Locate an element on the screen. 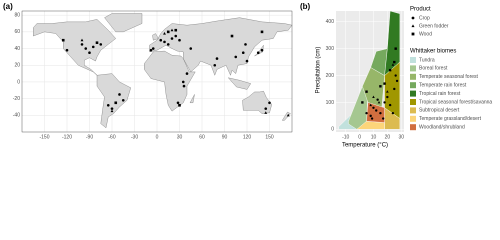  legend-label: Boreal forest is located at coordinates (433, 69).